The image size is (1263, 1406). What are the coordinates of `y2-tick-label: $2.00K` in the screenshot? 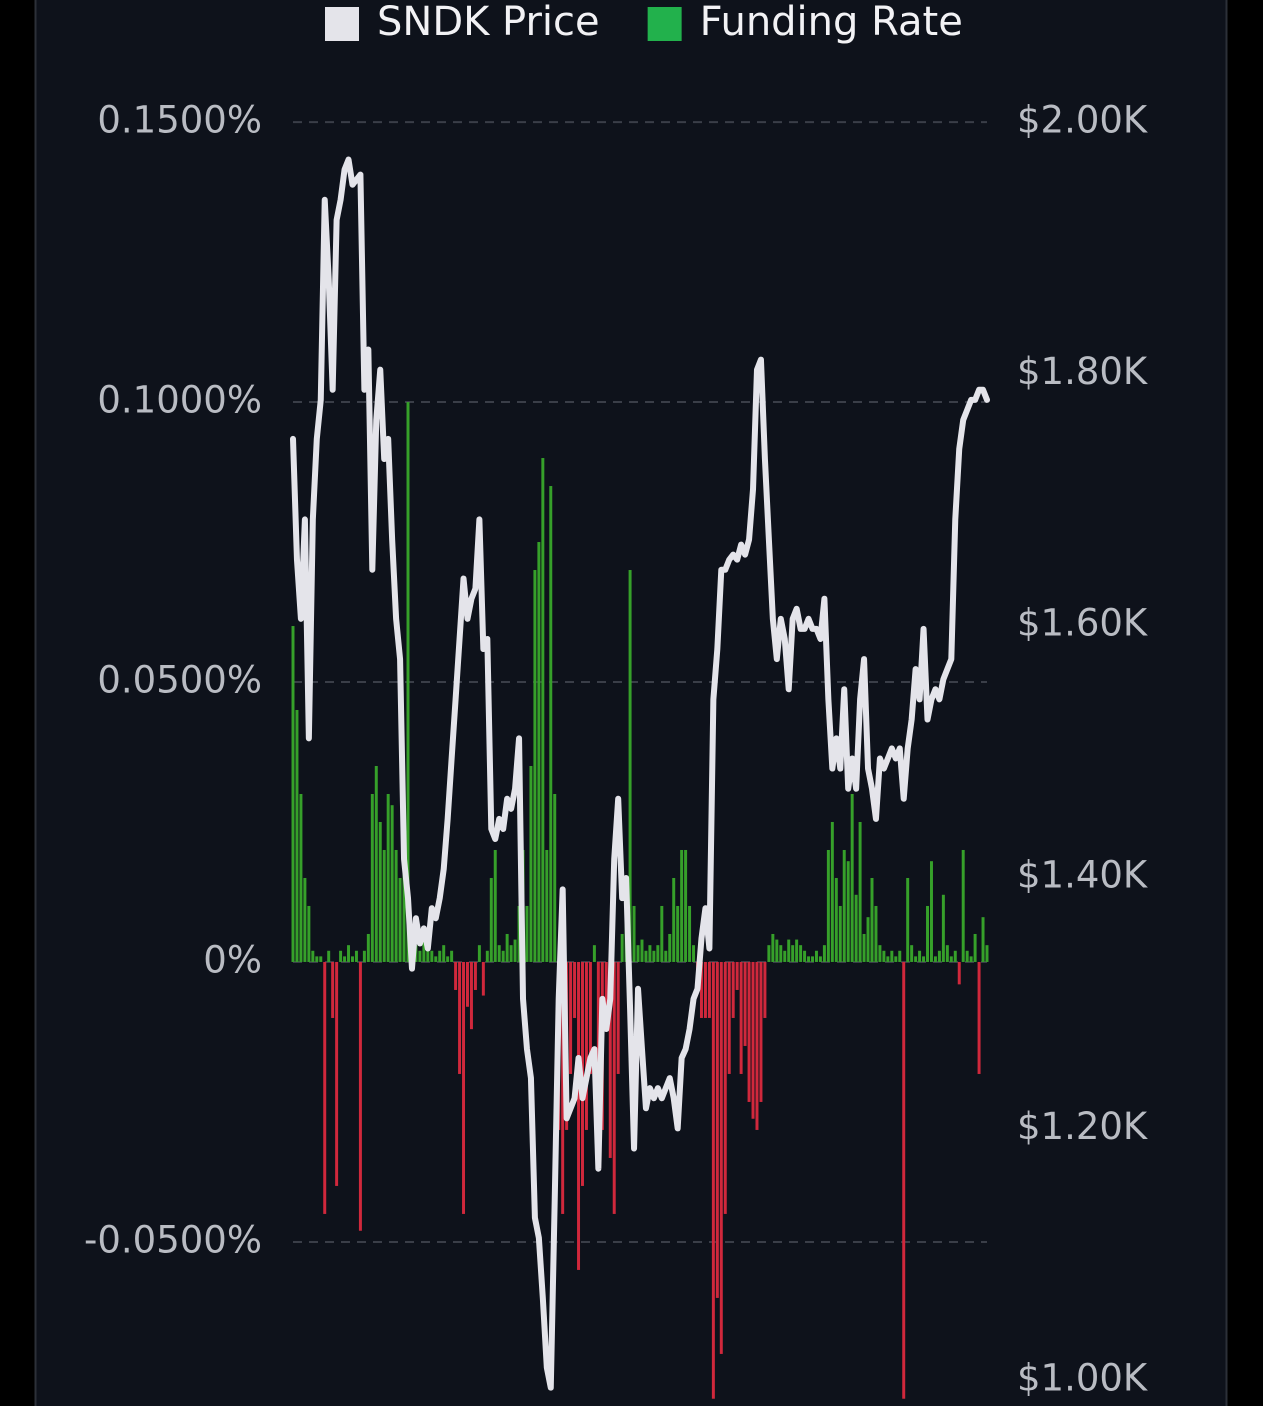 It's located at (1083, 119).